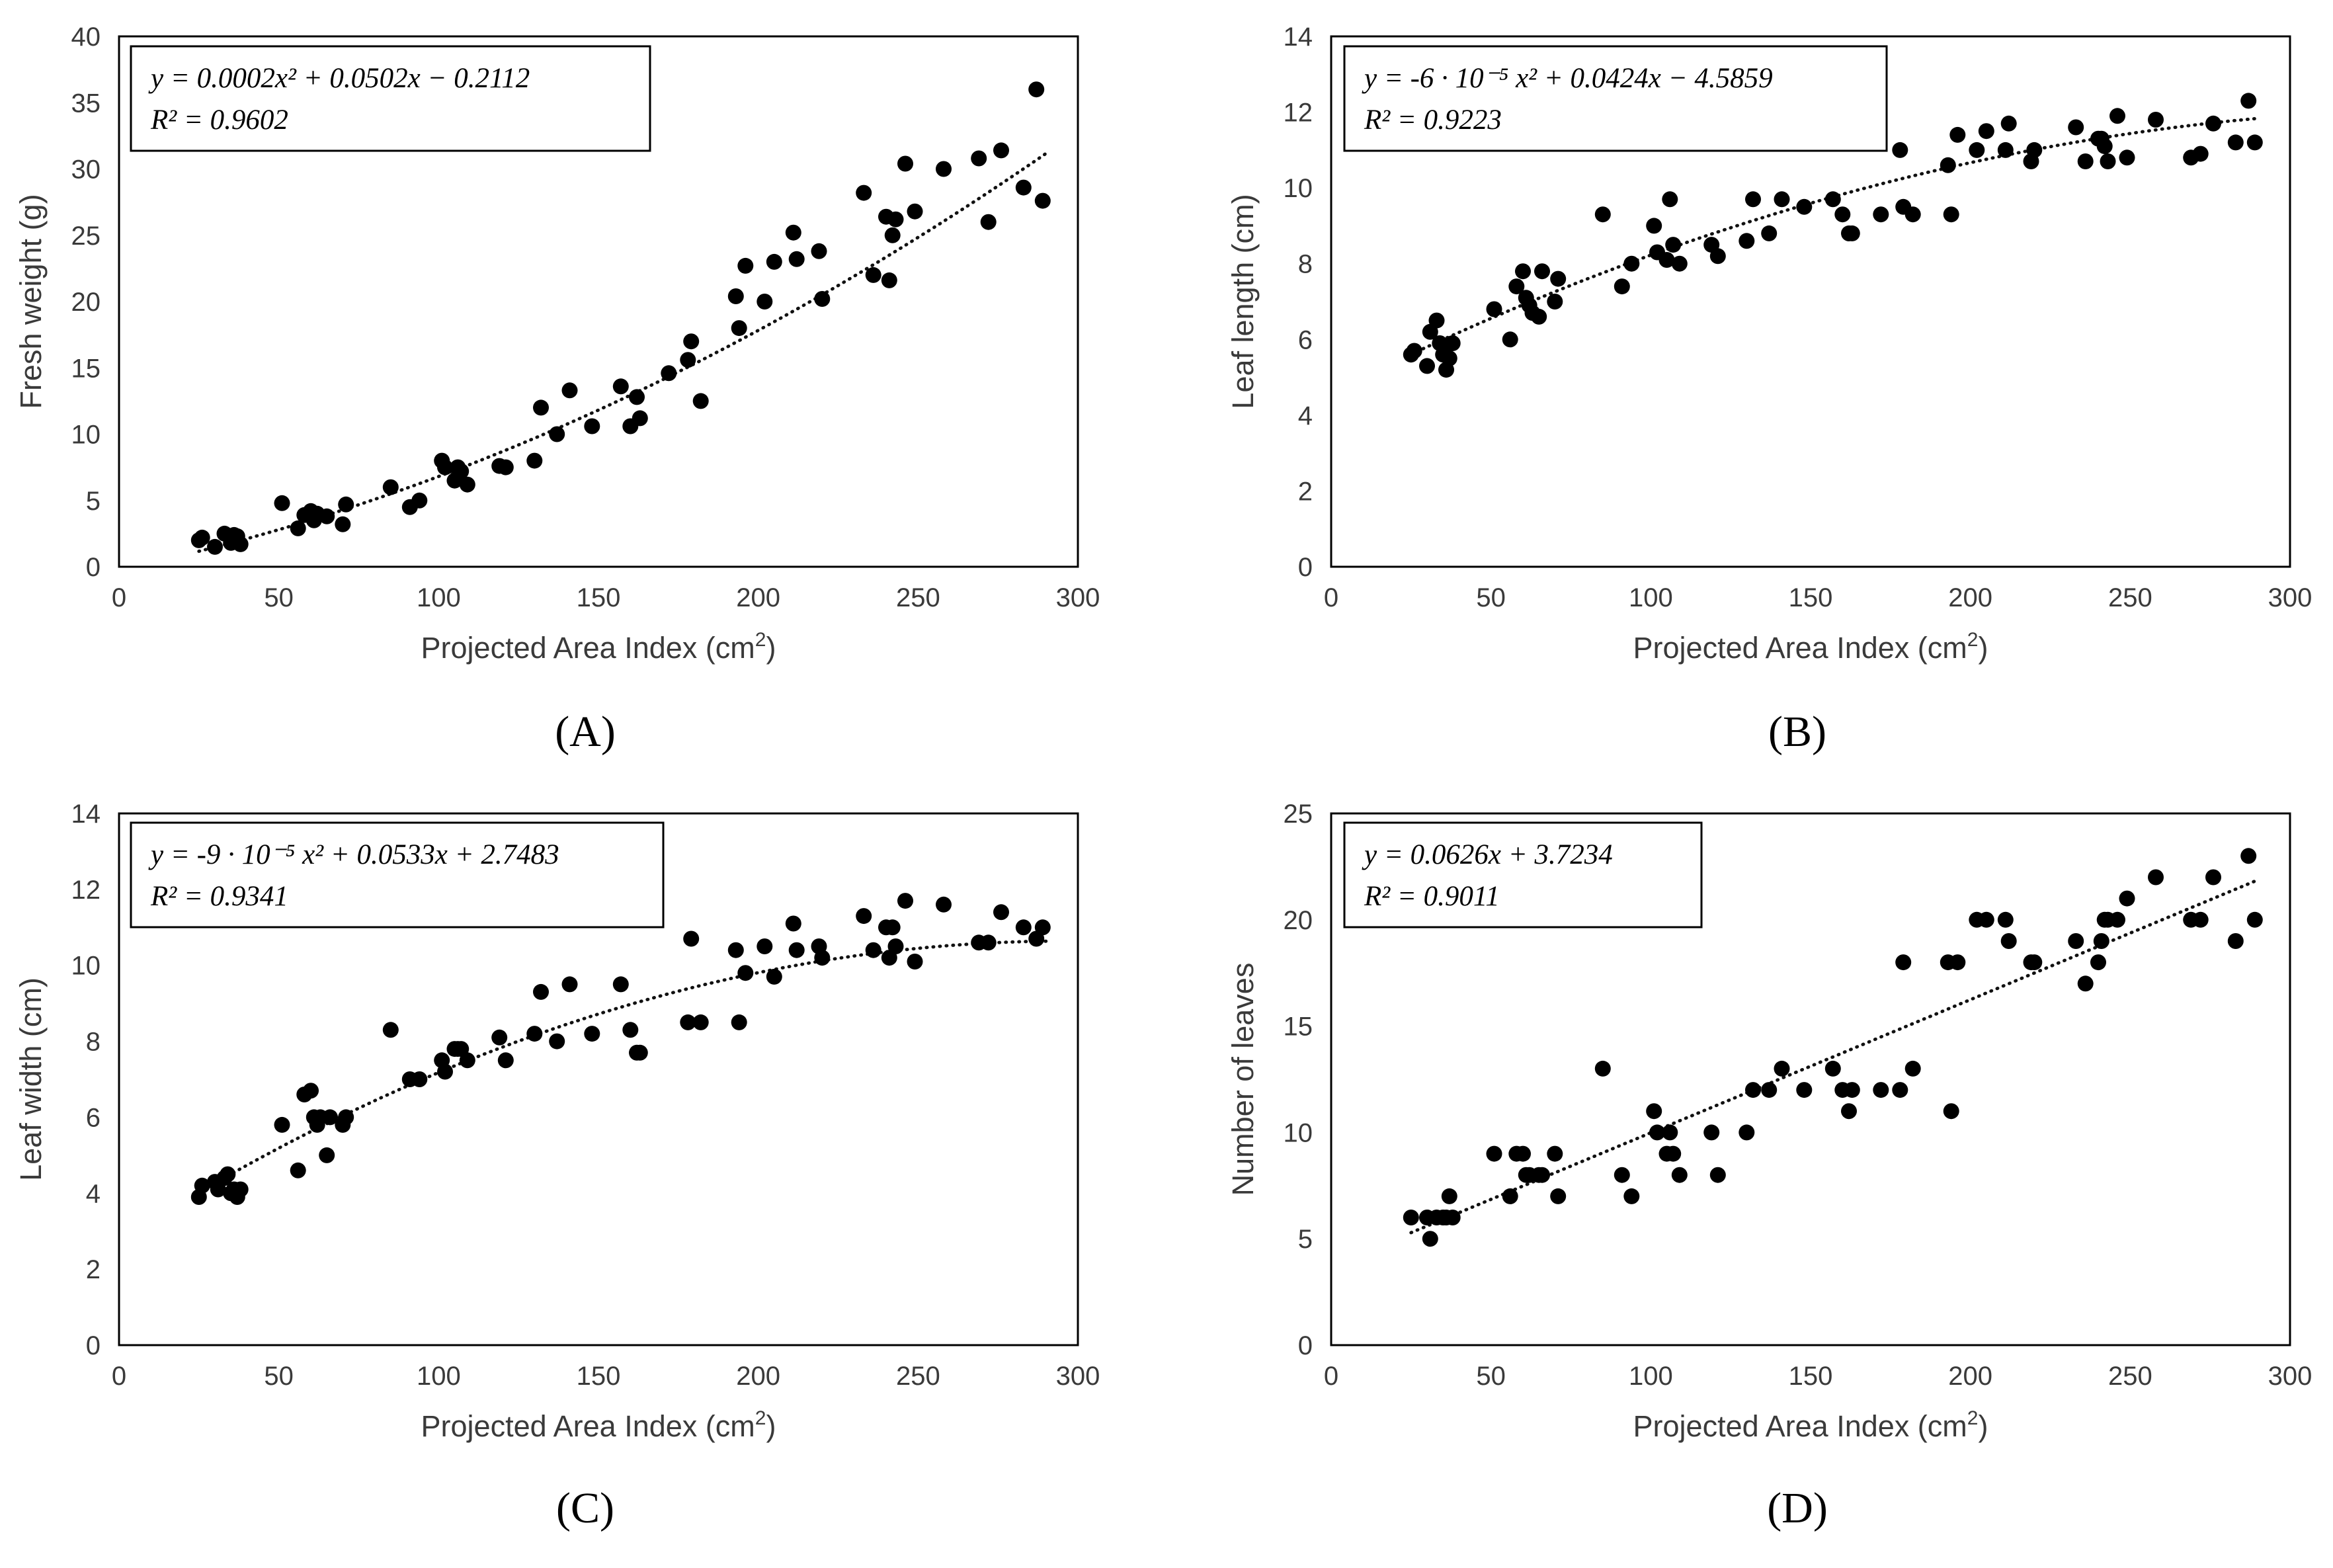 This screenshot has height=1568, width=2333. I want to click on y-axis-label: Number of leaves, so click(1243, 1079).